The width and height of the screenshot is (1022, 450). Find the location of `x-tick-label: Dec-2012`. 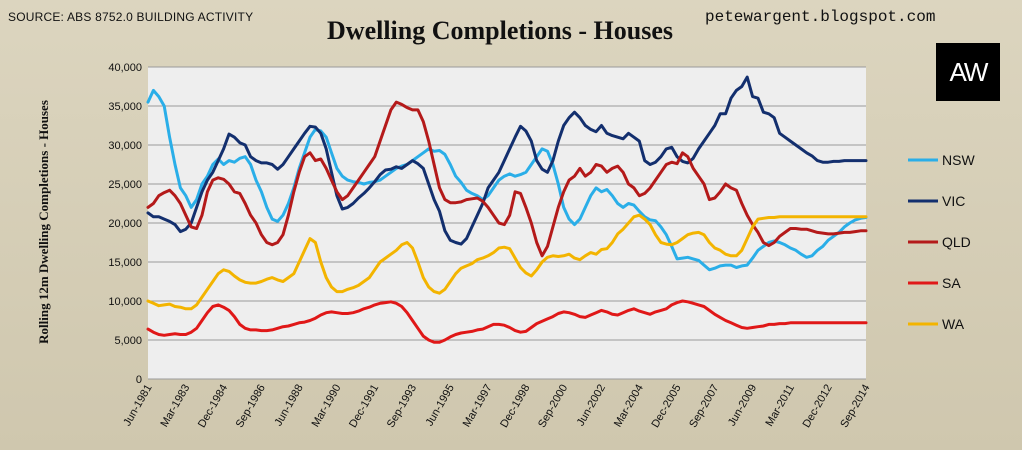

x-tick-label: Dec-2012 is located at coordinates (818, 406).